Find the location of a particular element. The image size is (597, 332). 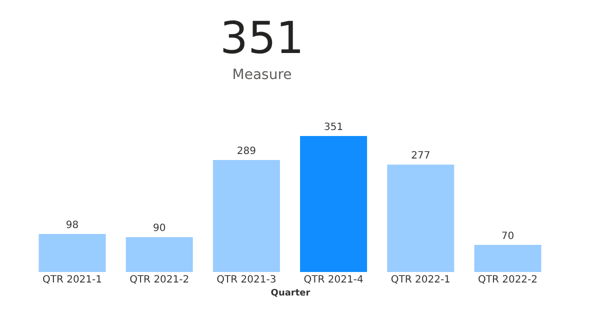

x-tick-label: QTR 2021-3 is located at coordinates (246, 280).